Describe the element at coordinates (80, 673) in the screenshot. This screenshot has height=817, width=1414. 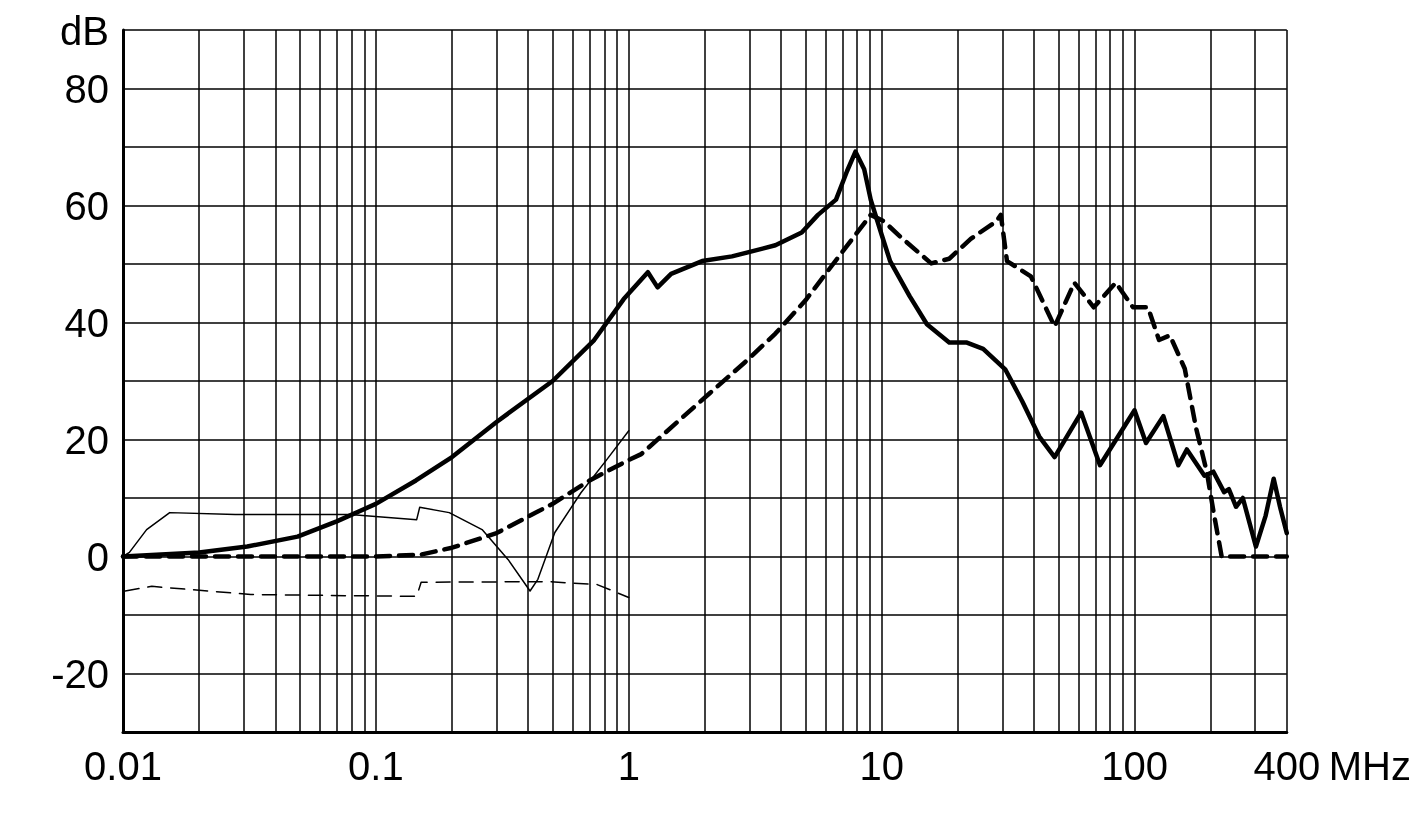
I see `y-tick-label: -20` at that location.